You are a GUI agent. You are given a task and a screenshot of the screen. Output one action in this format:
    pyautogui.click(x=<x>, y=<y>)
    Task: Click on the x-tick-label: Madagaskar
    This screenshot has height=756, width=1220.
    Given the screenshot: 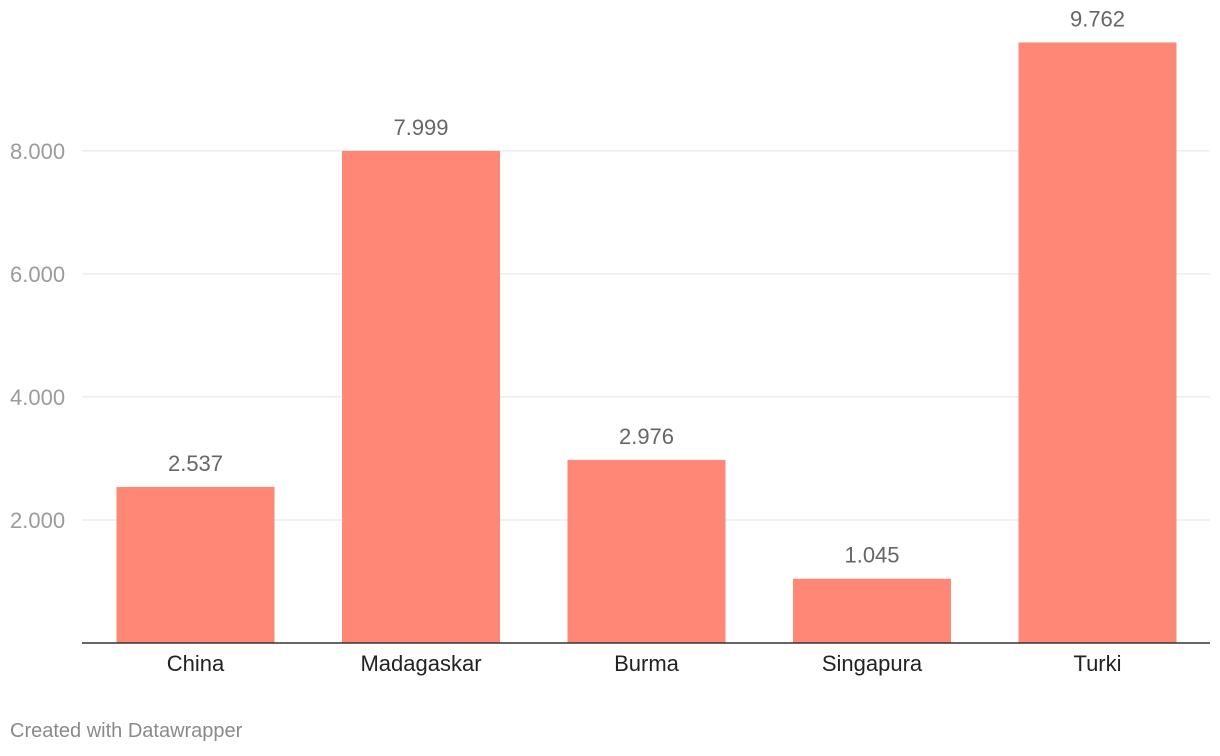 What is the action you would take?
    pyautogui.click(x=420, y=663)
    